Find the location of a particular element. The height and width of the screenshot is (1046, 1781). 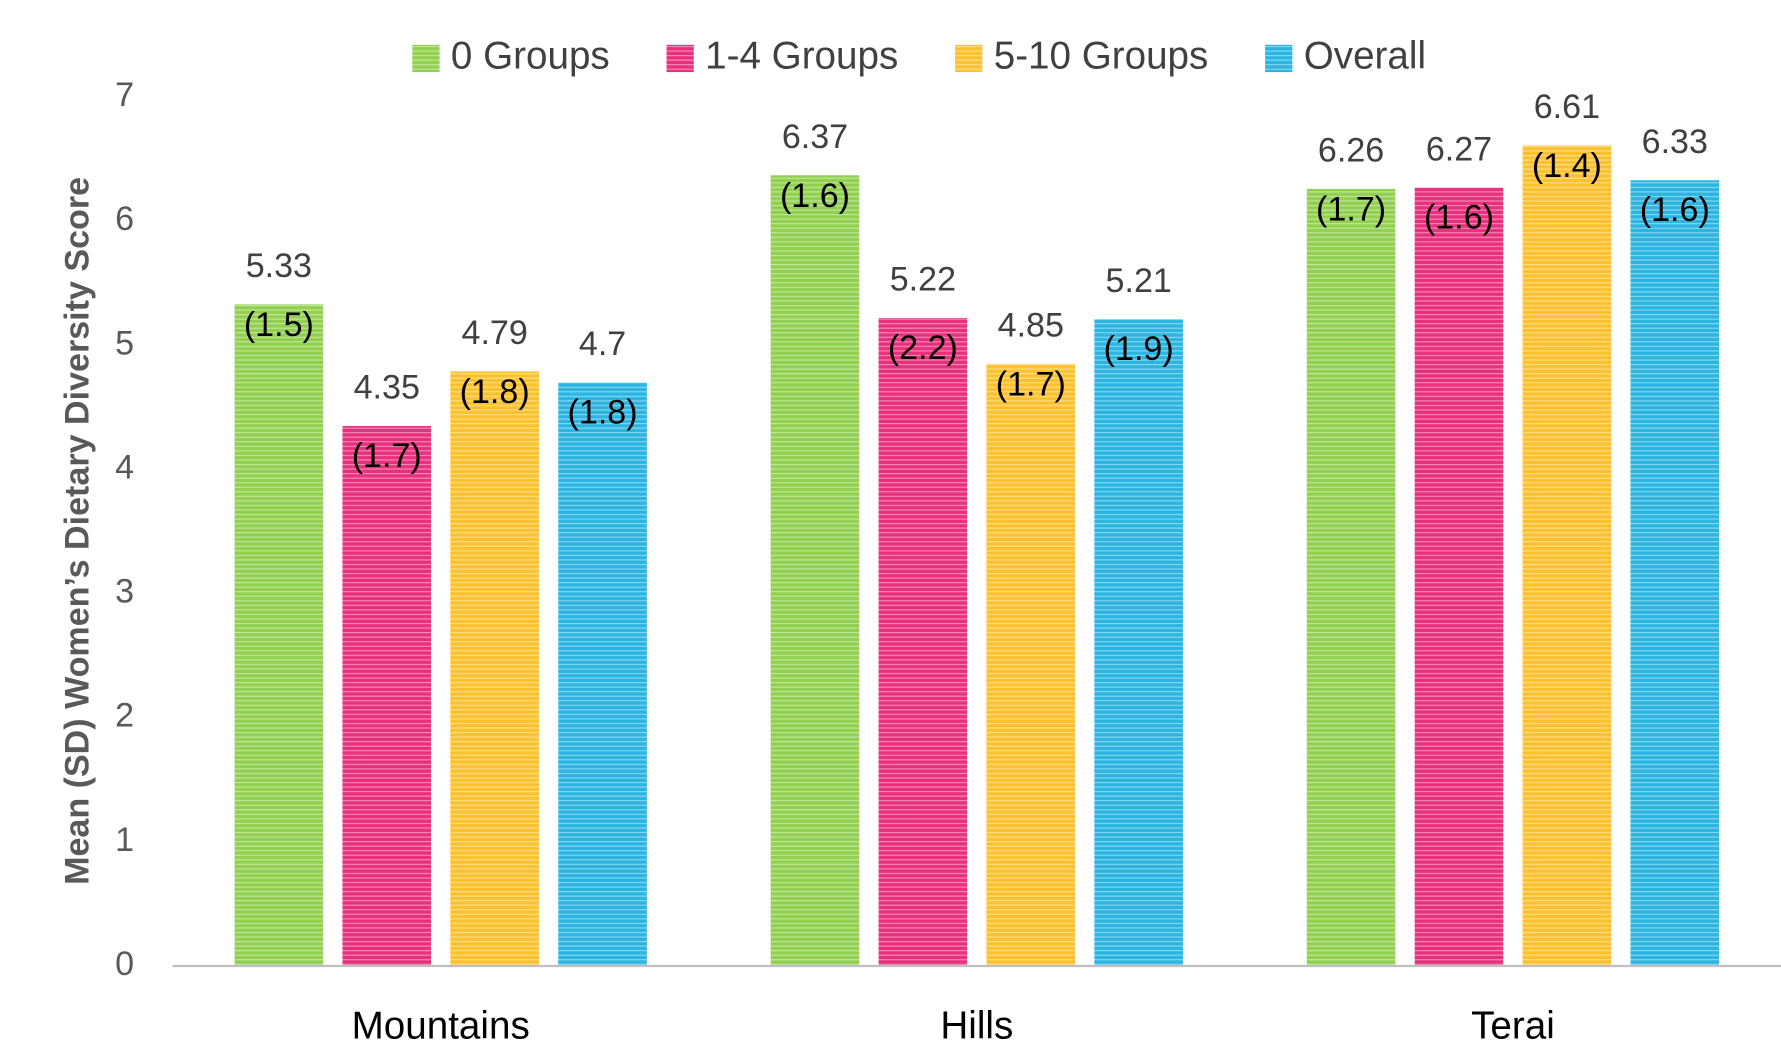

value-label: 6.26 is located at coordinates (1351, 151).